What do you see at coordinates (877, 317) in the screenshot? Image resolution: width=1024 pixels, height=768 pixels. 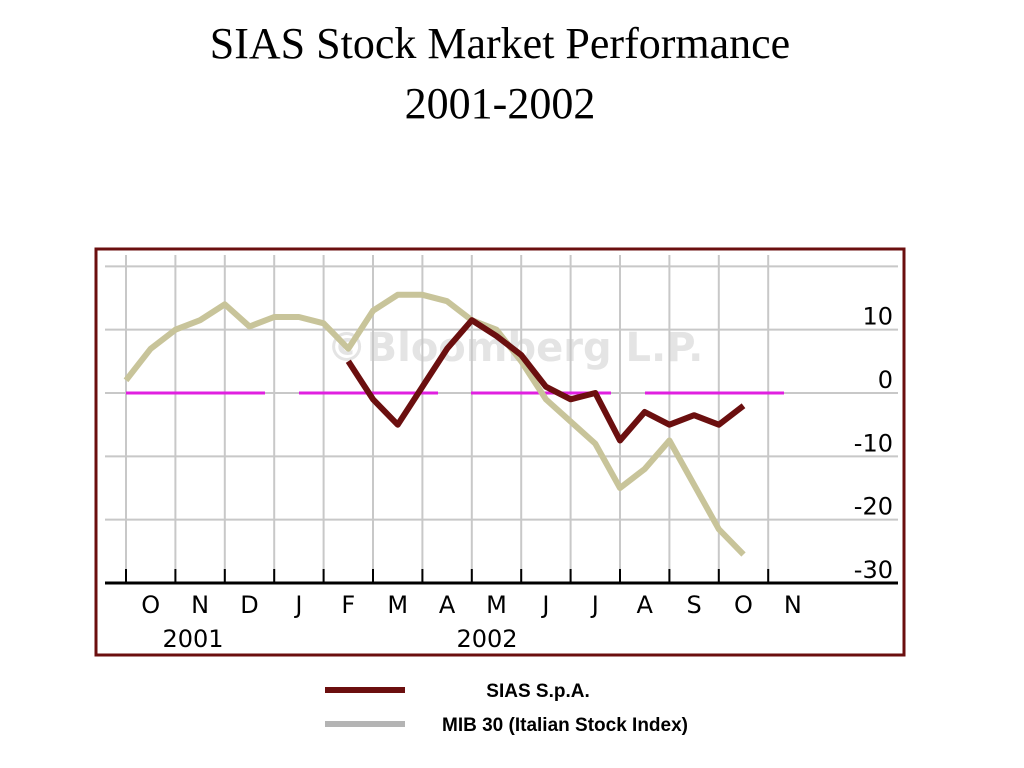 I see `y-tick-label: 10` at bounding box center [877, 317].